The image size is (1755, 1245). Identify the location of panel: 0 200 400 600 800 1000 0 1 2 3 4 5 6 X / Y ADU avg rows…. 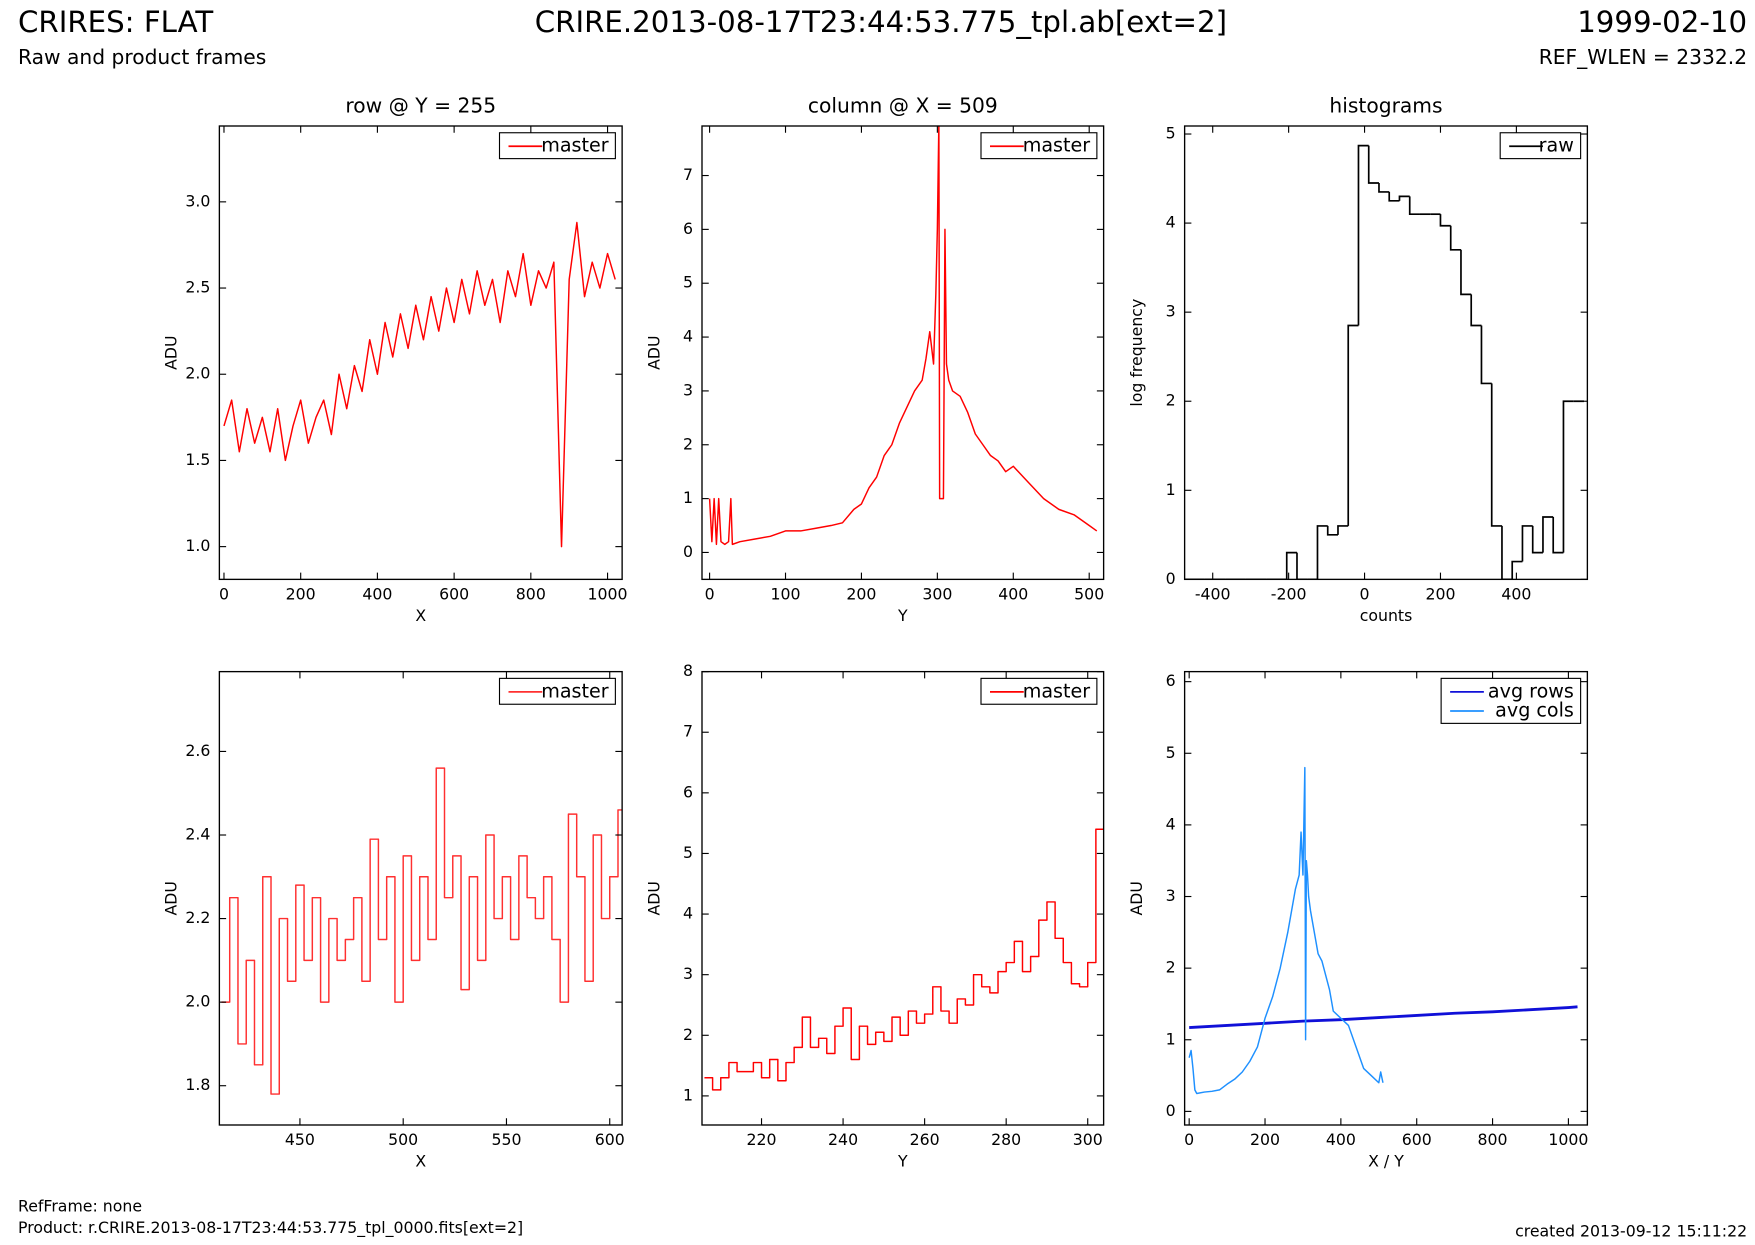
(1358, 920).